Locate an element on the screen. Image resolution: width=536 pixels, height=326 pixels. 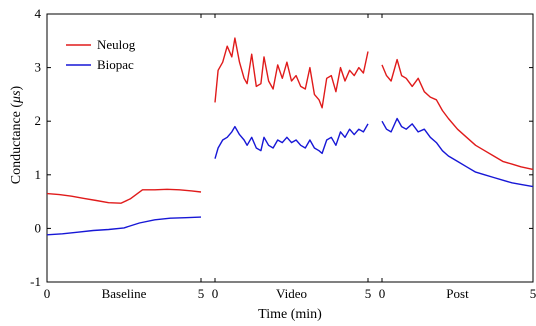
legend-label-biopac: Biopac is located at coordinates (115, 64).